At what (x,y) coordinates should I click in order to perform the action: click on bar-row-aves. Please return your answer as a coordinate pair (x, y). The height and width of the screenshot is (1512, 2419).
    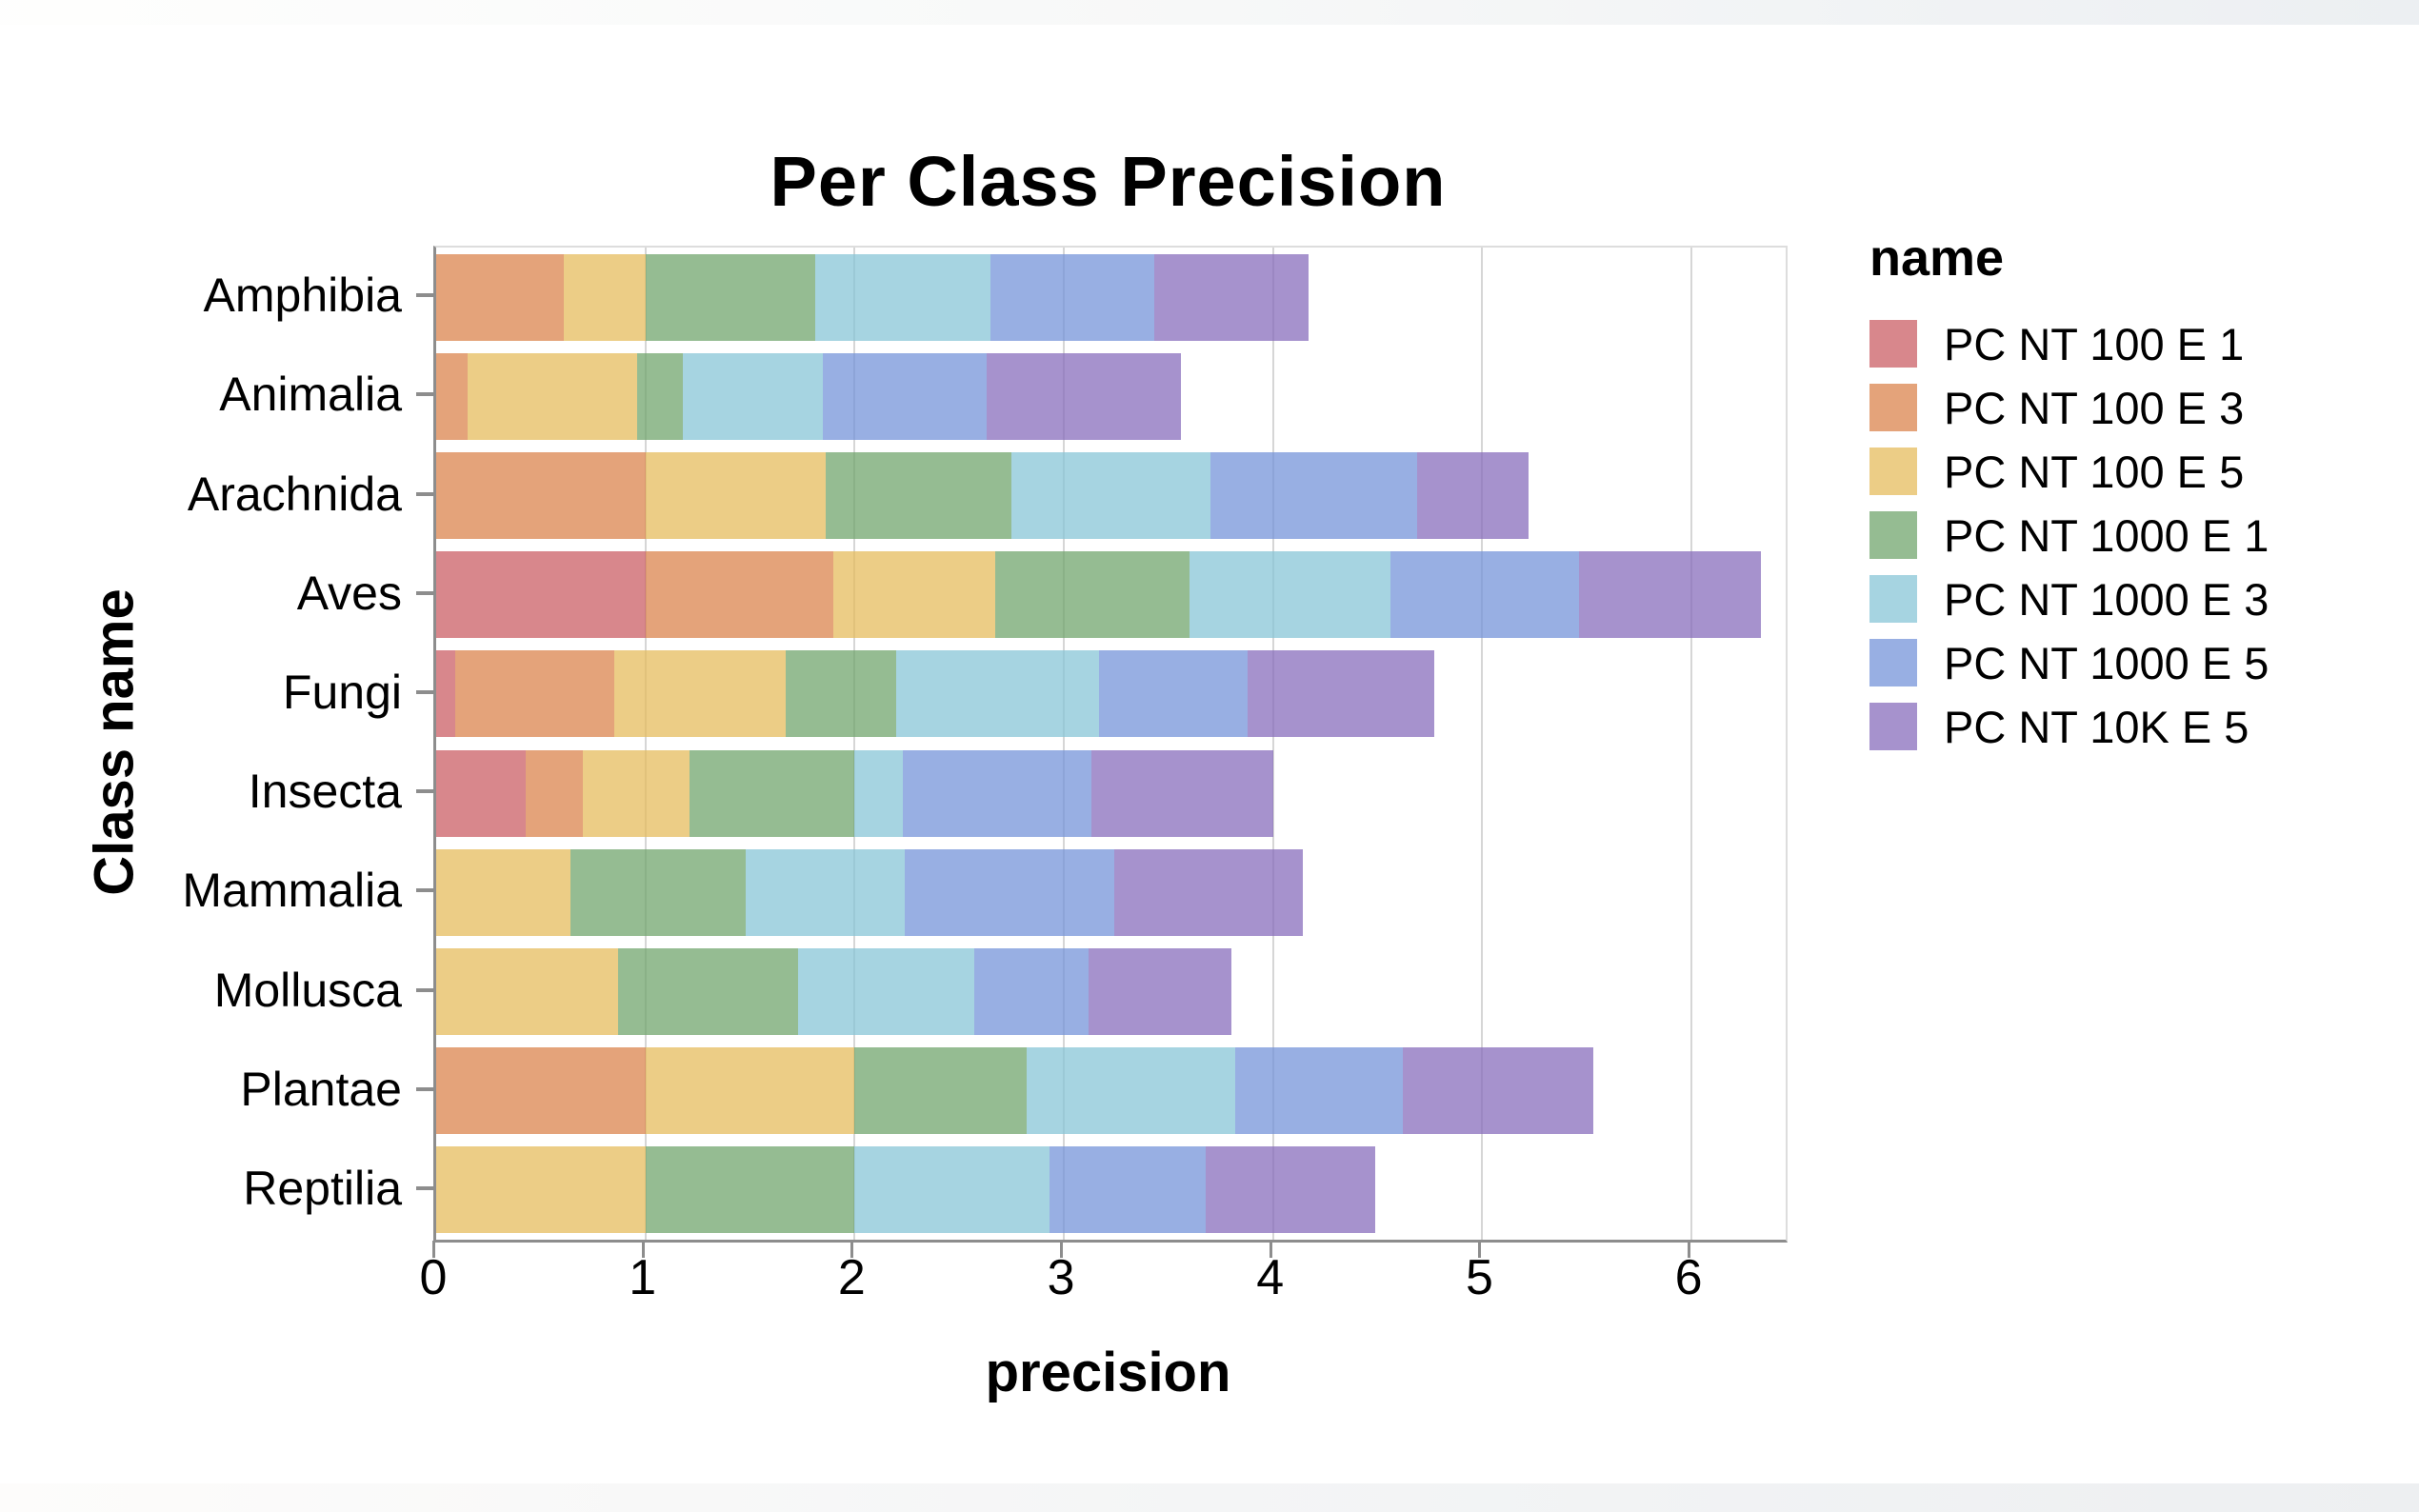
    Looking at the image, I should click on (1111, 595).